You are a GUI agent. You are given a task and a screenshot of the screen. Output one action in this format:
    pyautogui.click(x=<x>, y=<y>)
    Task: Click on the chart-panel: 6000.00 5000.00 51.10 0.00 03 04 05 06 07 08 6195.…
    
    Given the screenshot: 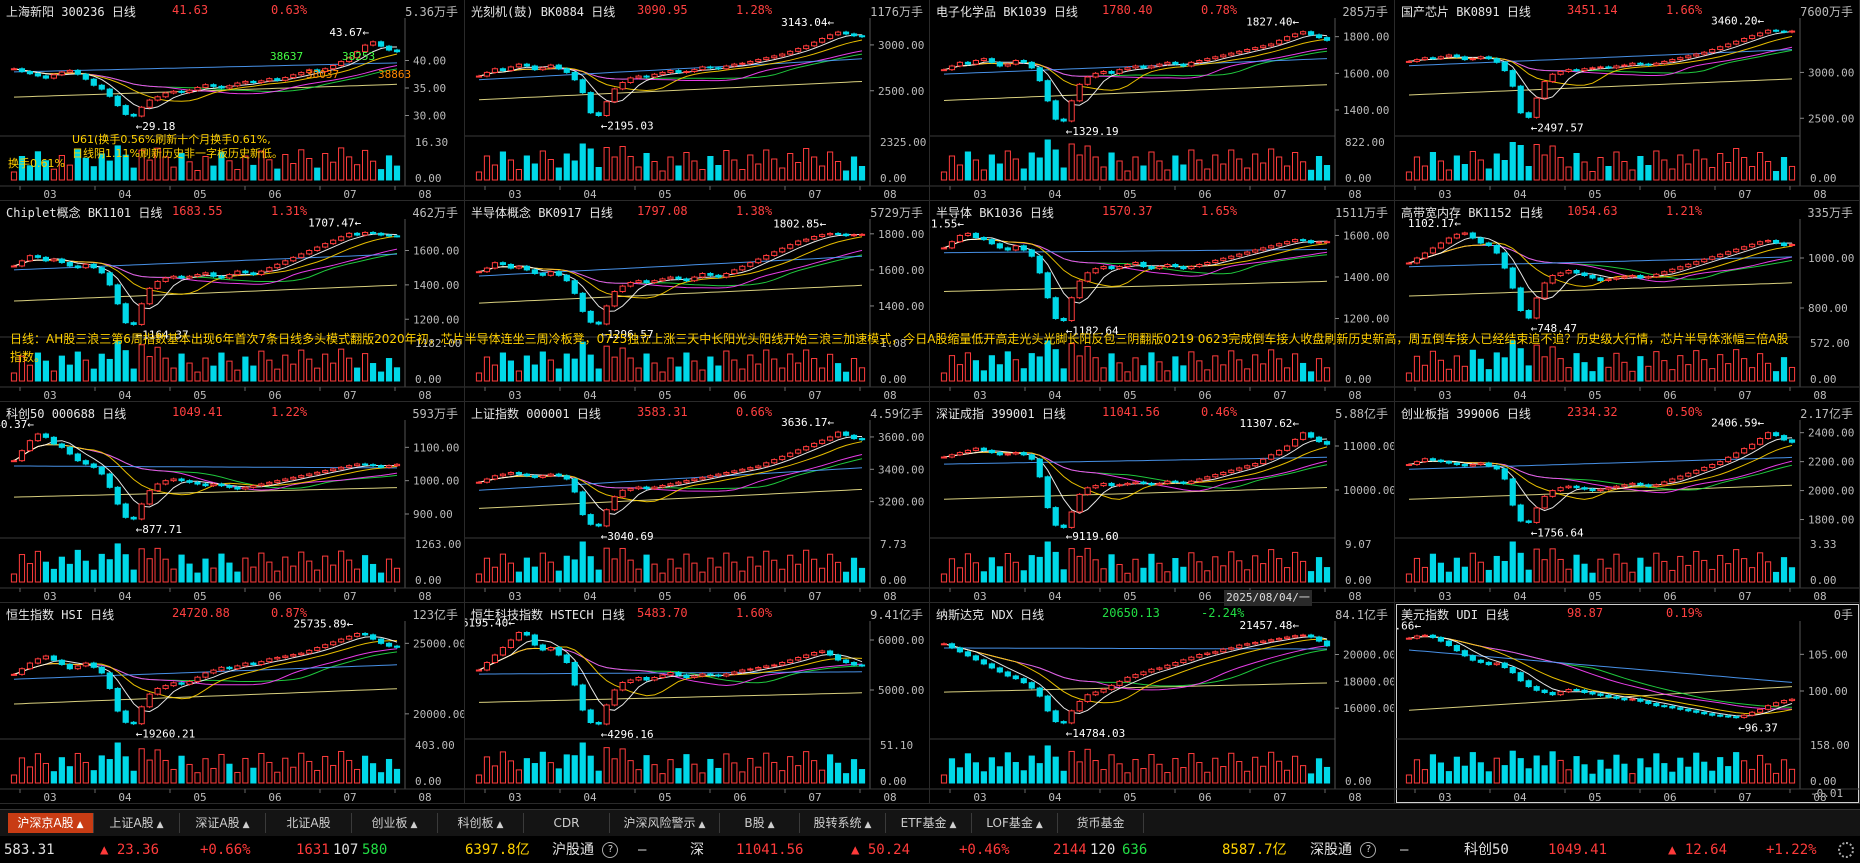 What is the action you would take?
    pyautogui.click(x=697, y=703)
    